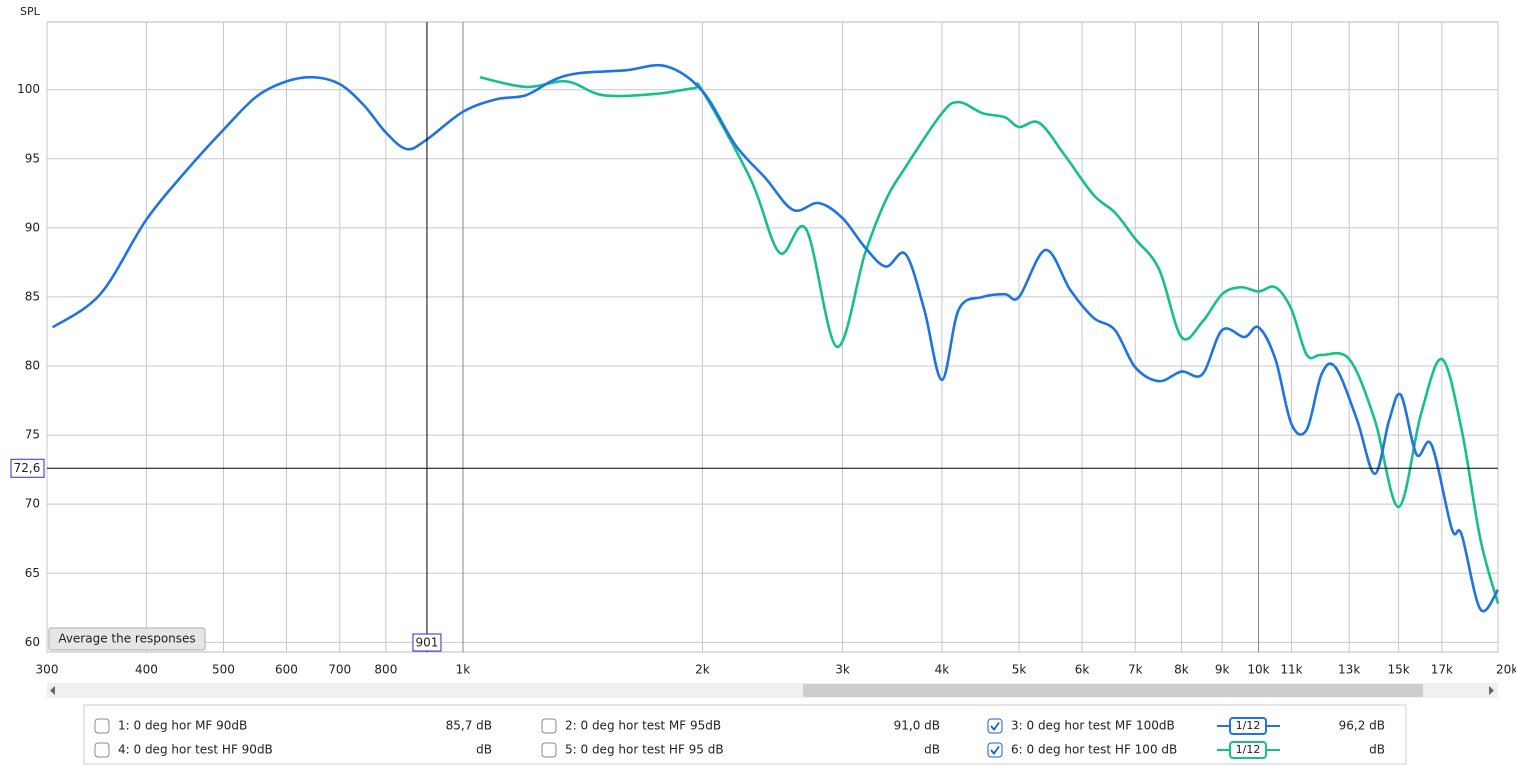 Image resolution: width=1516 pixels, height=766 pixels. I want to click on average-button, so click(127, 639).